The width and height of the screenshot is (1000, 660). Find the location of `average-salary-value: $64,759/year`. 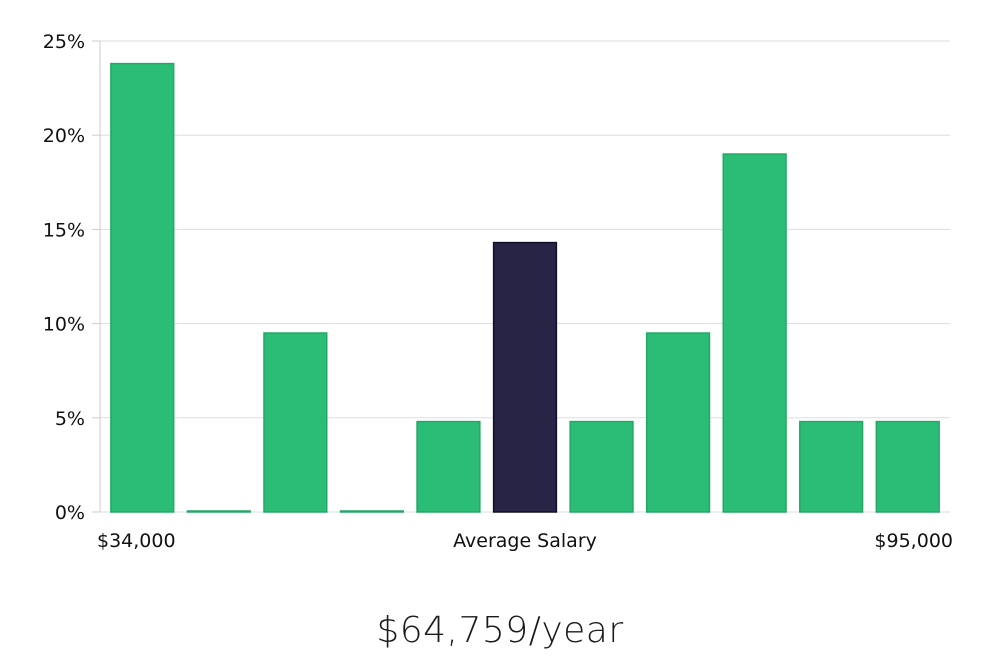

average-salary-value: $64,759/year is located at coordinates (500, 630).